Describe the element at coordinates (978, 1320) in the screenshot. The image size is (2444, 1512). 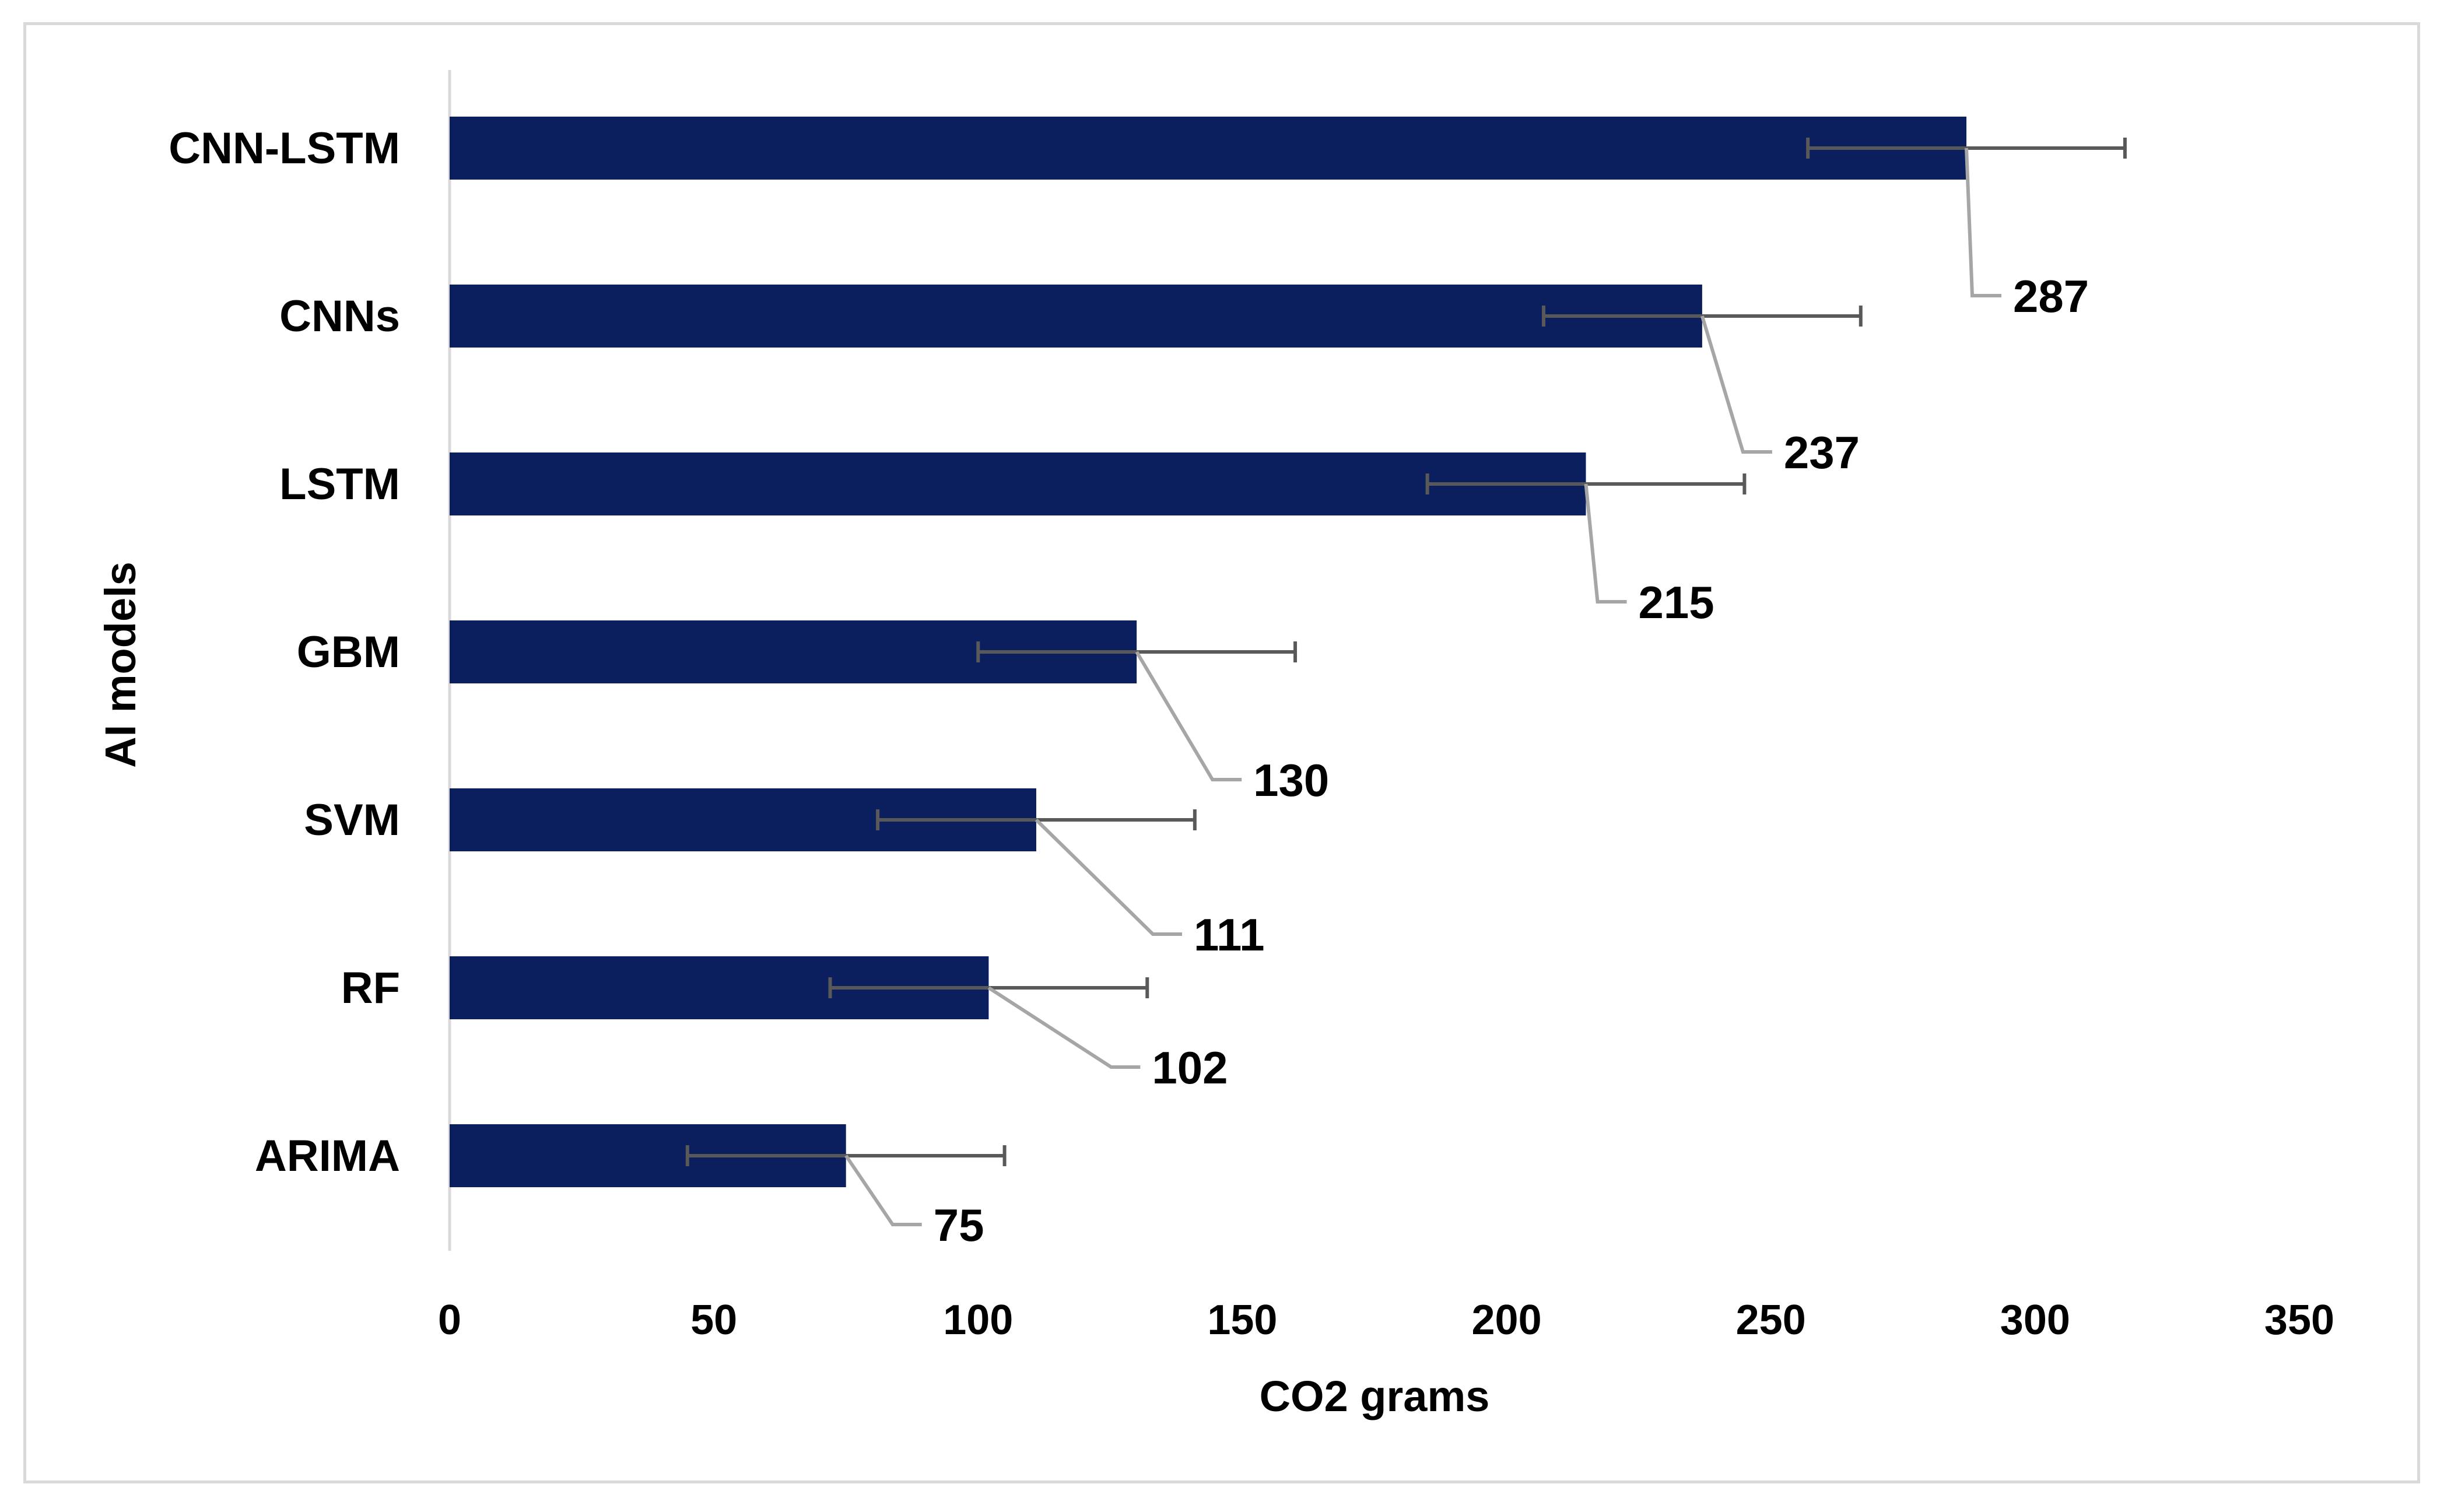
I see `x-tick-label: 100` at that location.